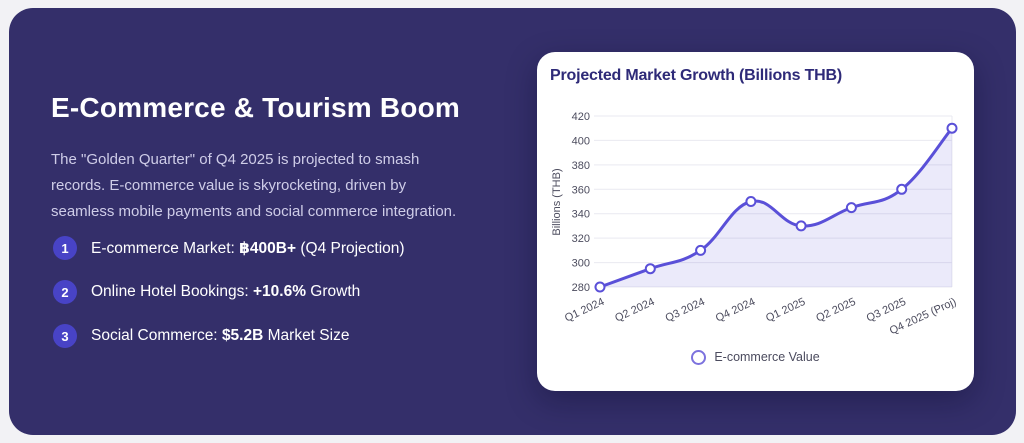 The height and width of the screenshot is (443, 1024). I want to click on list-item: 2 Online Hotel Bookings: +10.6% Growth, so click(229, 292).